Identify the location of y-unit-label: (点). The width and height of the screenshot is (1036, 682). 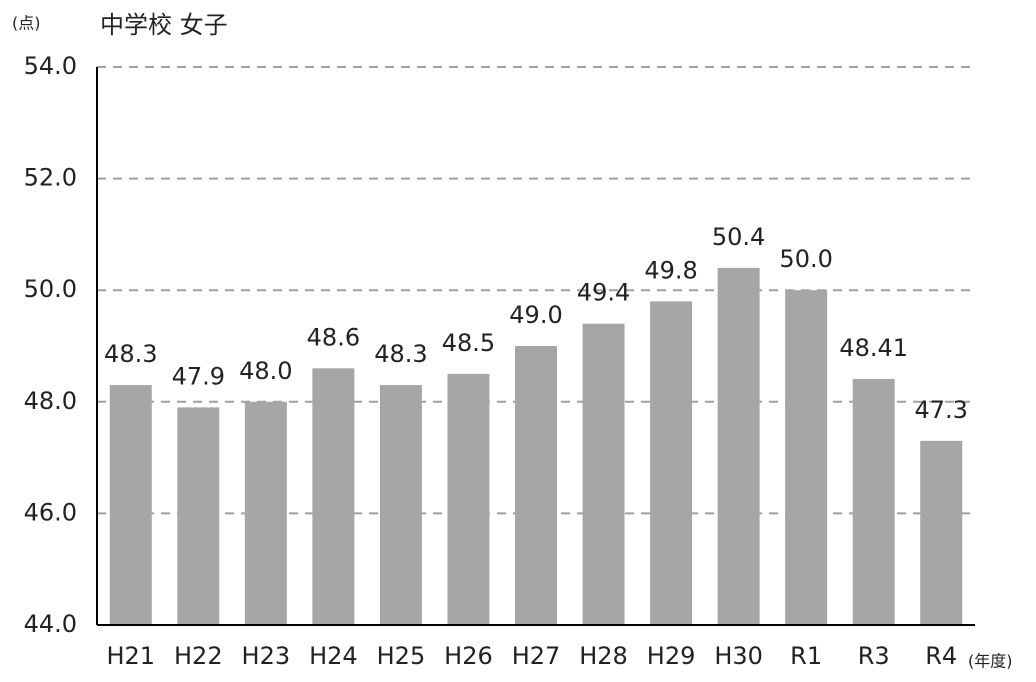
(26, 23).